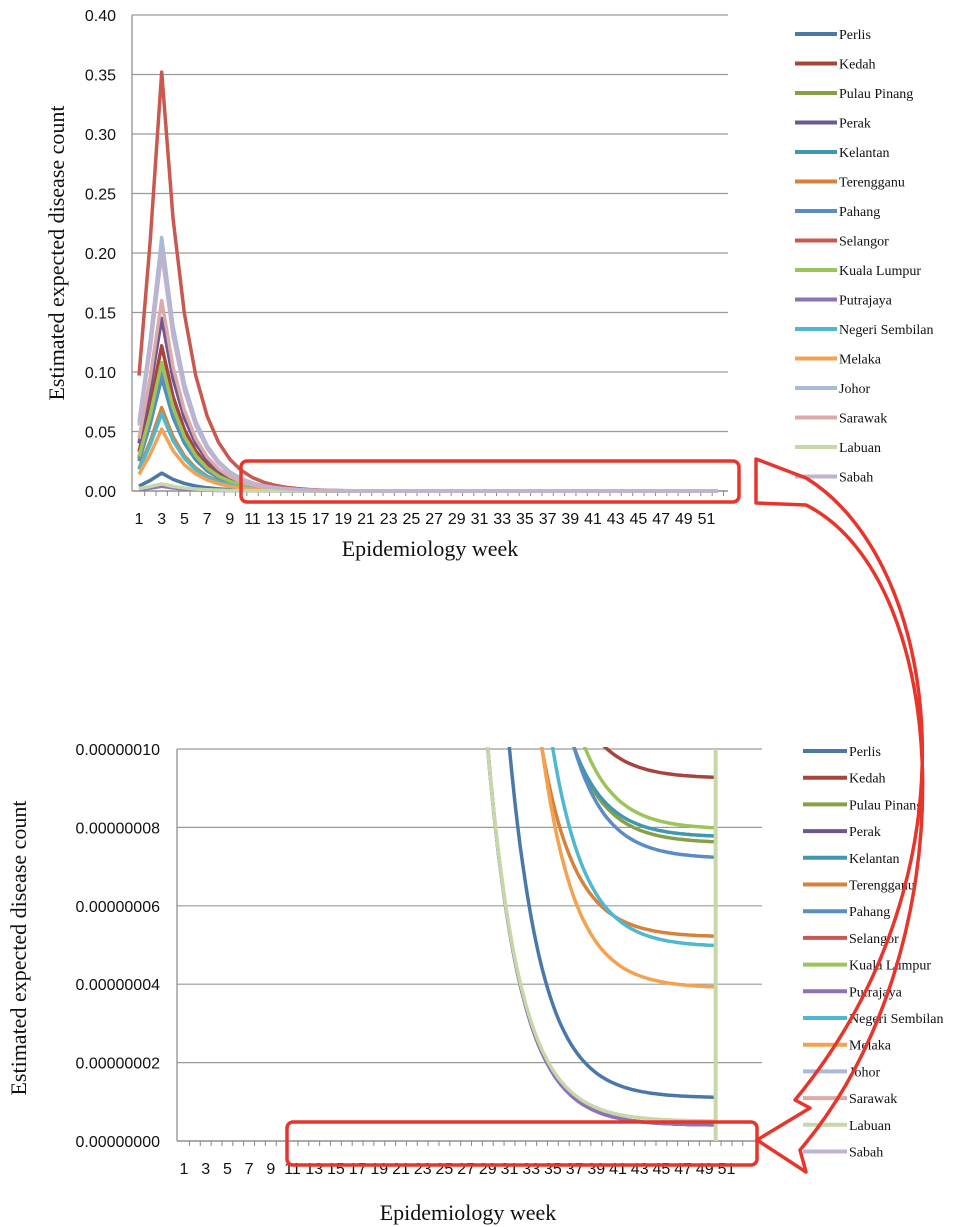  Describe the element at coordinates (412, 519) in the screenshot. I see `x-tick-label: 25` at that location.